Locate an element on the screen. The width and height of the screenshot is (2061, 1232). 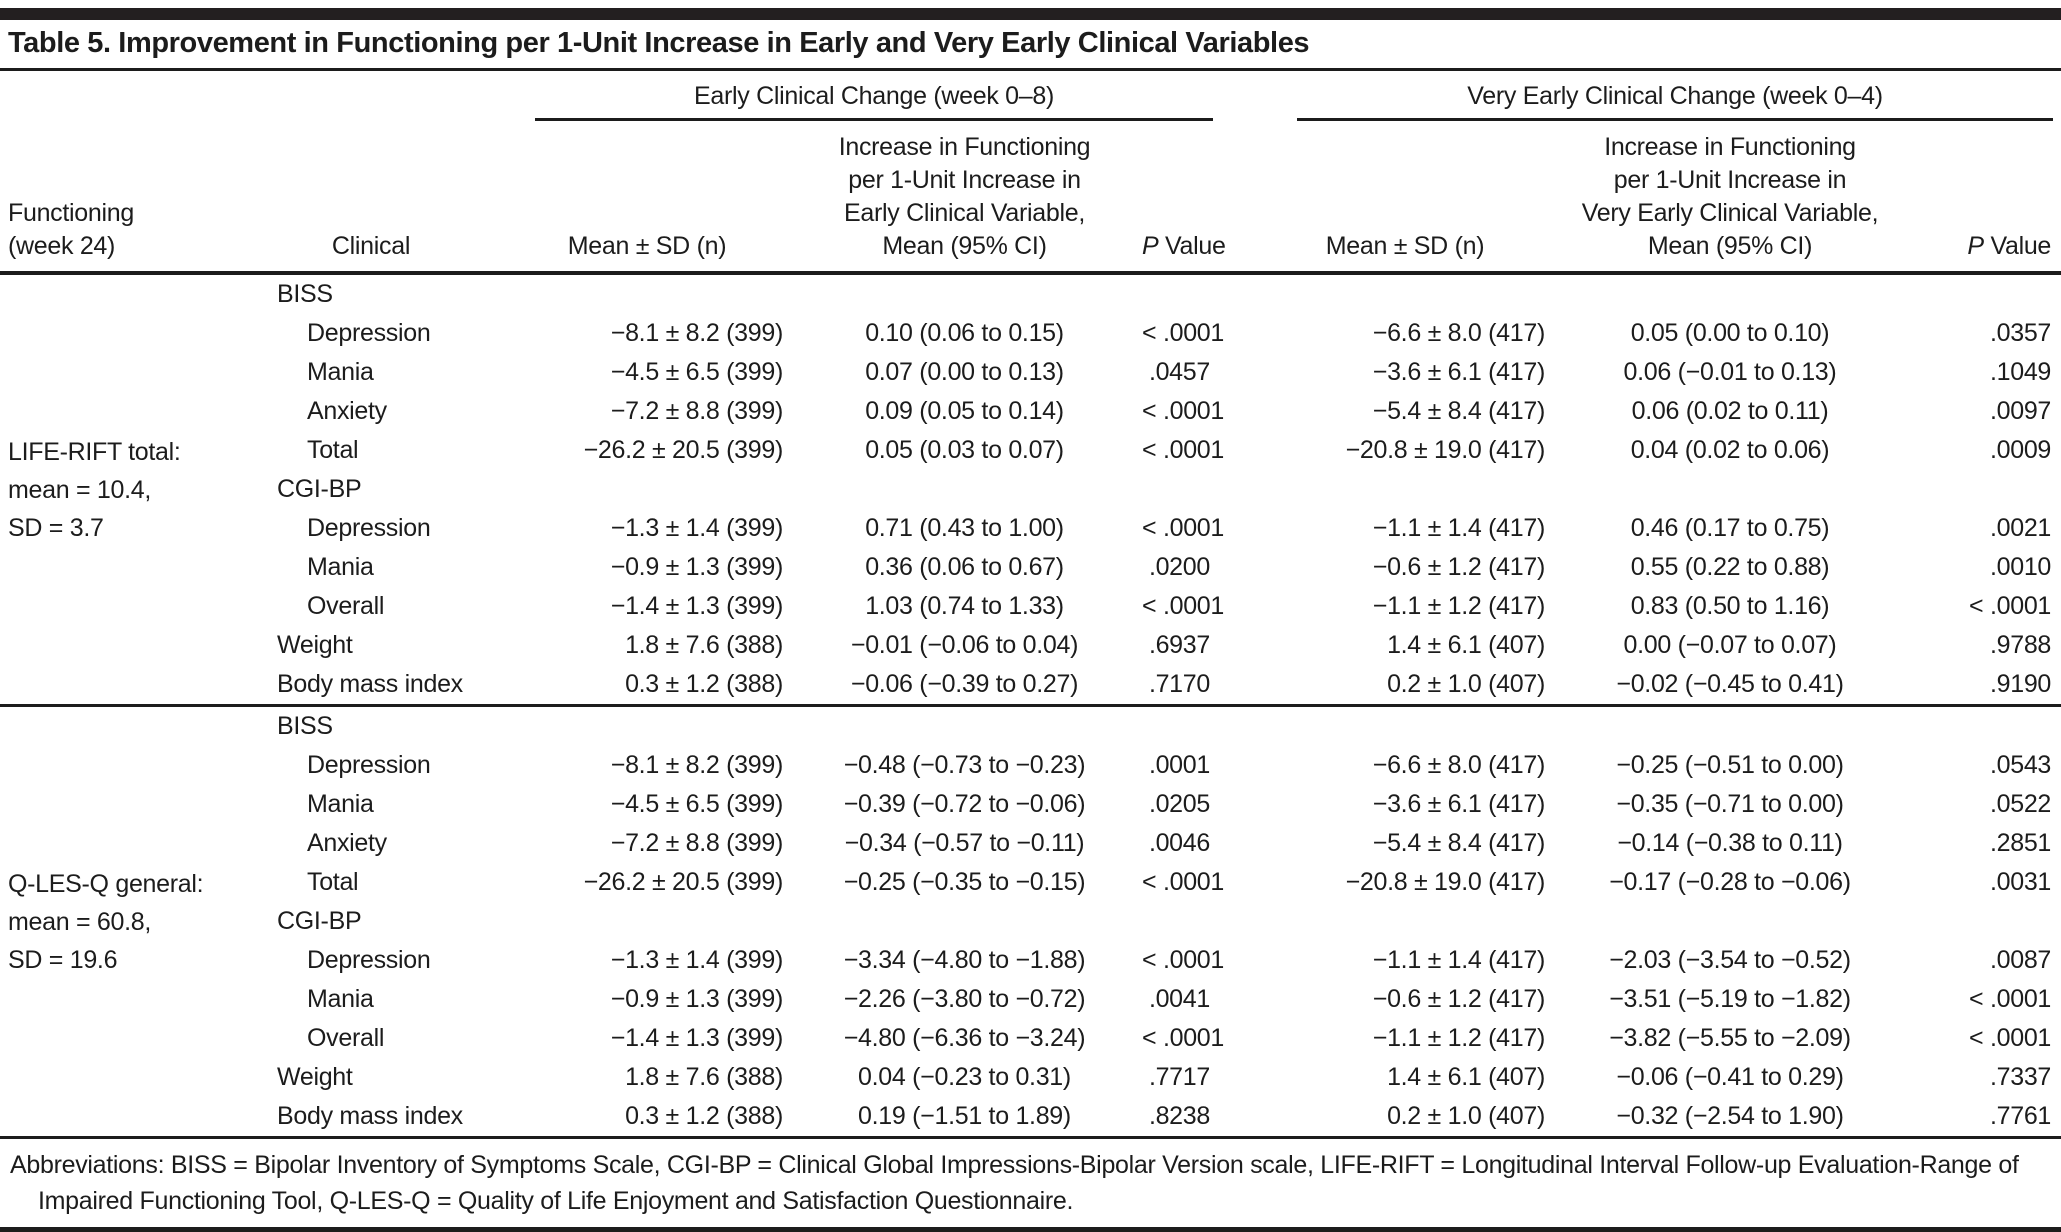
clinical-label-cell: Depression is located at coordinates (369, 333).